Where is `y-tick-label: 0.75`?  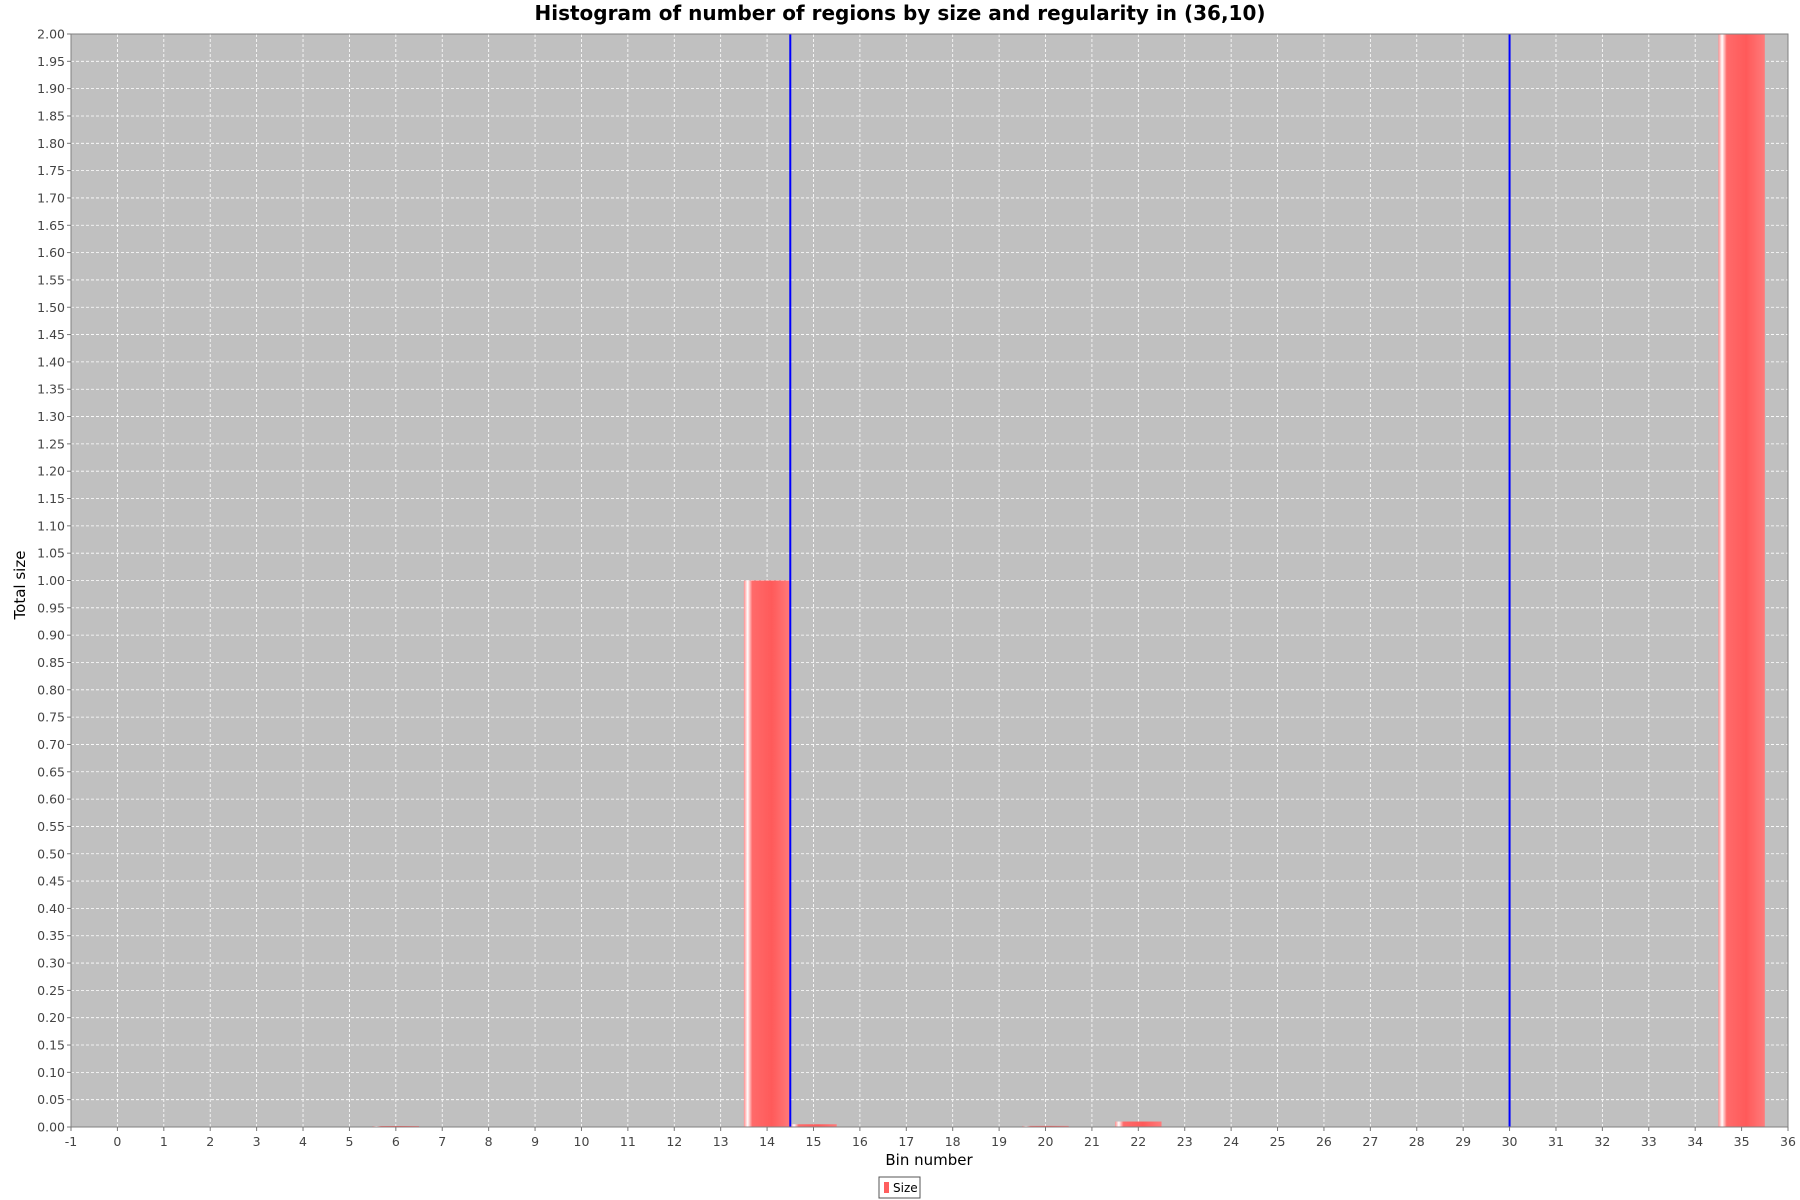 y-tick-label: 0.75 is located at coordinates (51, 717).